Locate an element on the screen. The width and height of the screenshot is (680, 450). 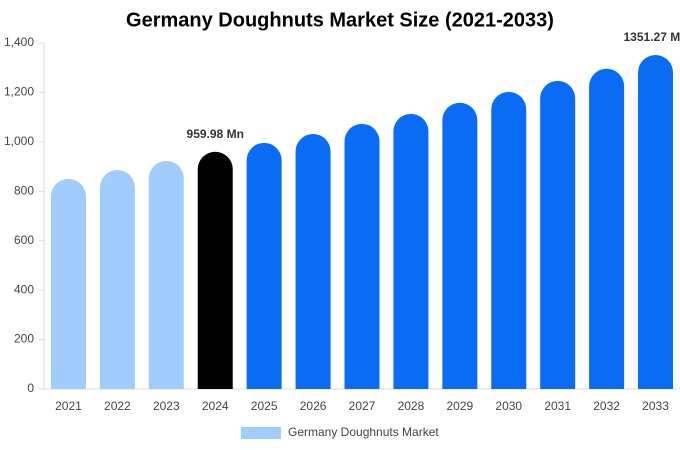
x-tick-label: 2031 is located at coordinates (557, 406).